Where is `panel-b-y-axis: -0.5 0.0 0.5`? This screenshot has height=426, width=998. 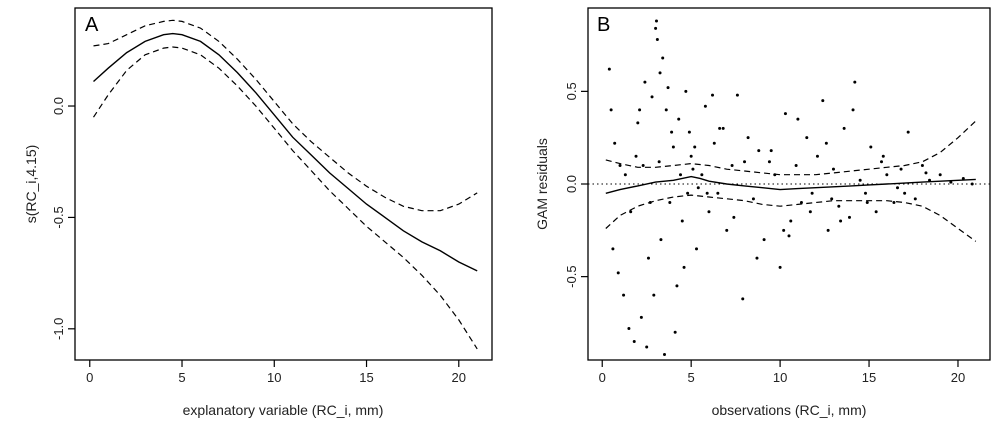
panel-b-y-axis: -0.5 0.0 0.5 is located at coordinates (576, 185).